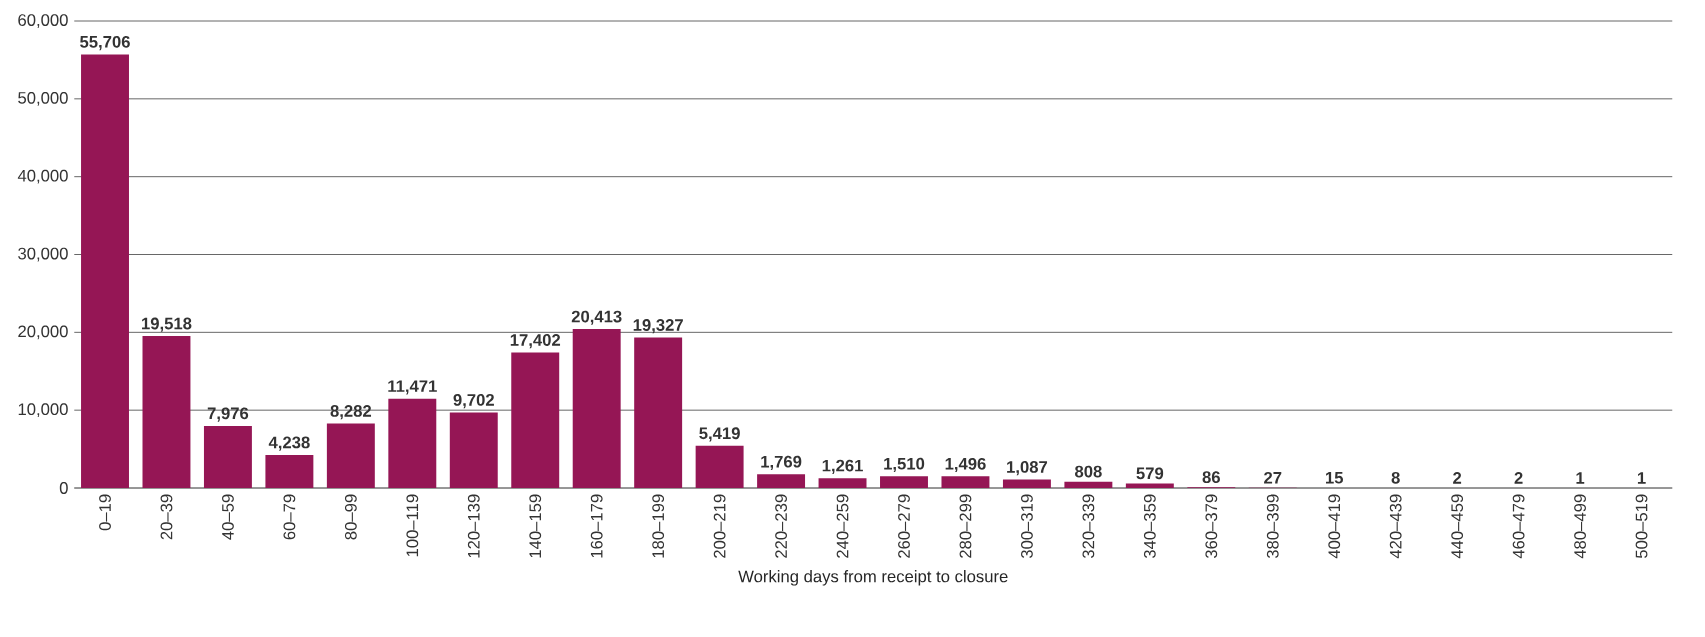 This screenshot has width=1705, height=637. I want to click on data-label: 579, so click(1150, 473).